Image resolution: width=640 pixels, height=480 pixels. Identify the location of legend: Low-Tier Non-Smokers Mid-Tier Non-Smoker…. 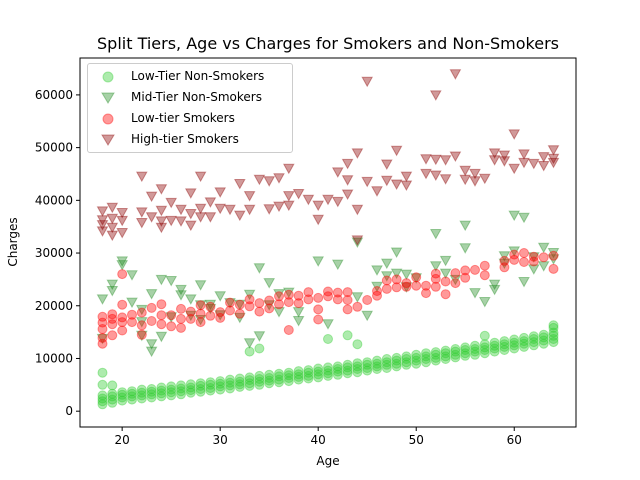
(190, 108).